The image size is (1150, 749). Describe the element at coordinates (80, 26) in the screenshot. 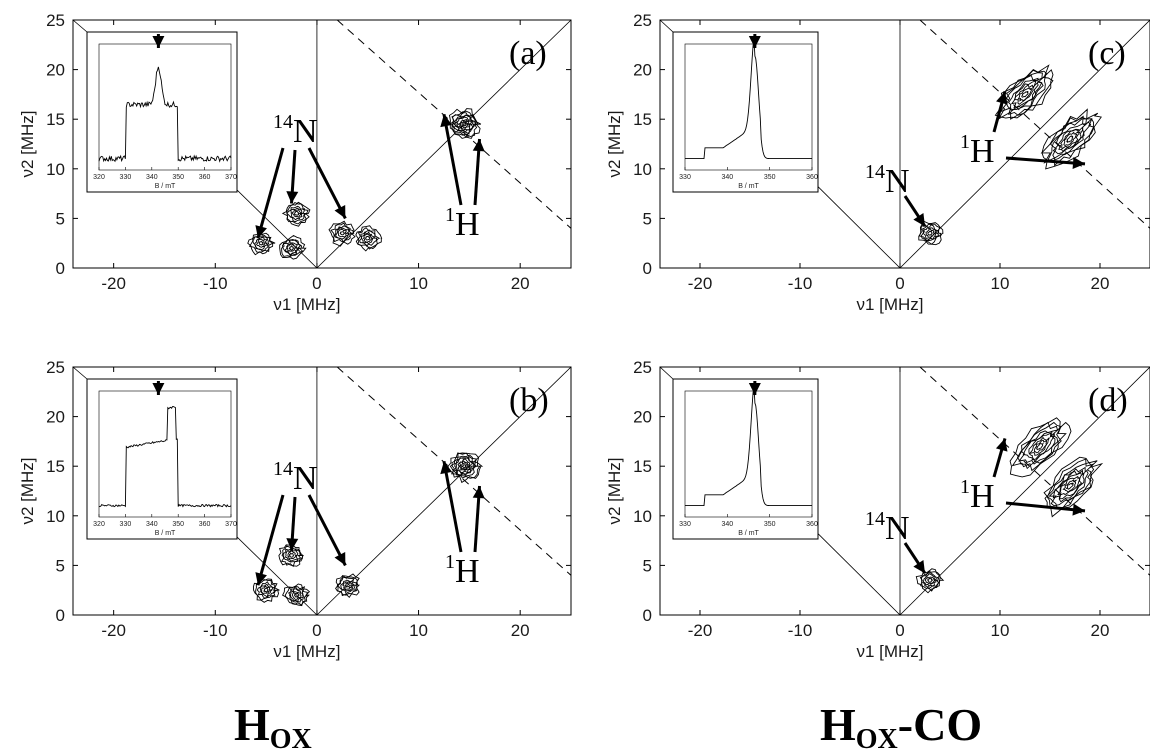

I see `inset-connector` at that location.